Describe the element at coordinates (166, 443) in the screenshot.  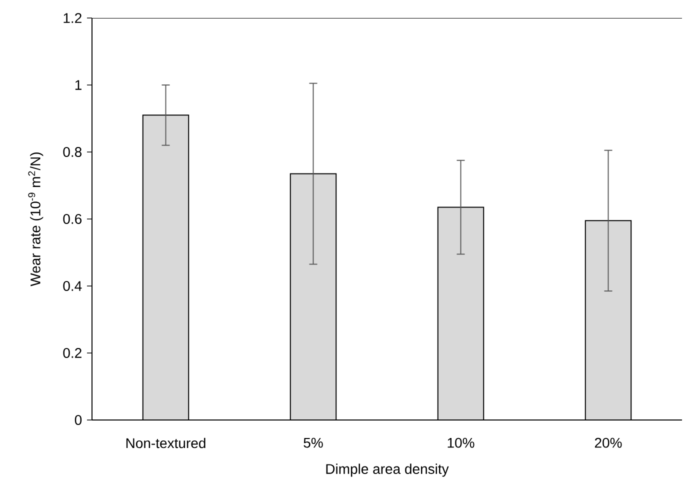
I see `x-tick-label: Non-textured` at that location.